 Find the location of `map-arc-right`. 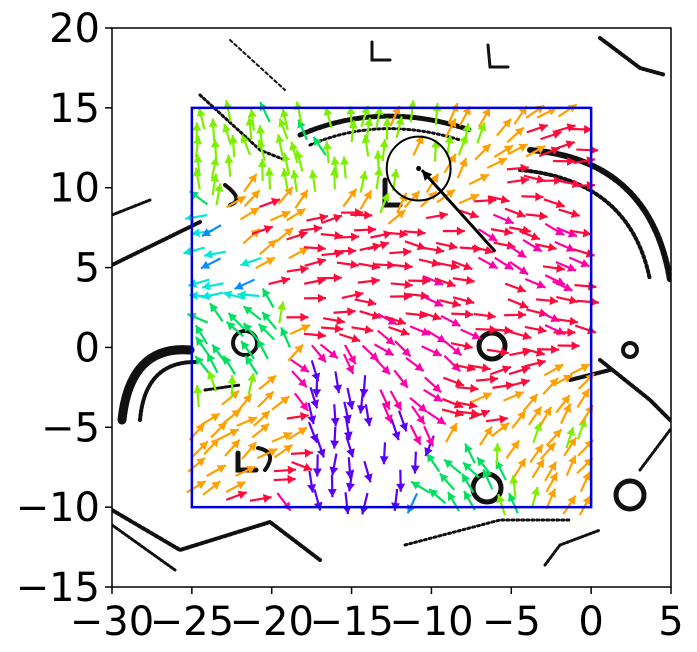

map-arc-right is located at coordinates (599, 215).